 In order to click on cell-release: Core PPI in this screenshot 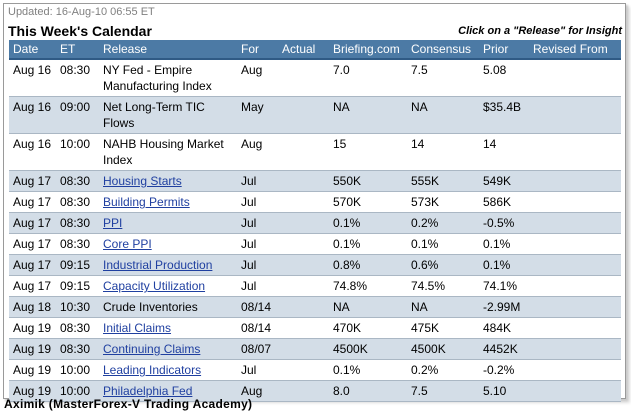, I will do `click(168, 244)`.